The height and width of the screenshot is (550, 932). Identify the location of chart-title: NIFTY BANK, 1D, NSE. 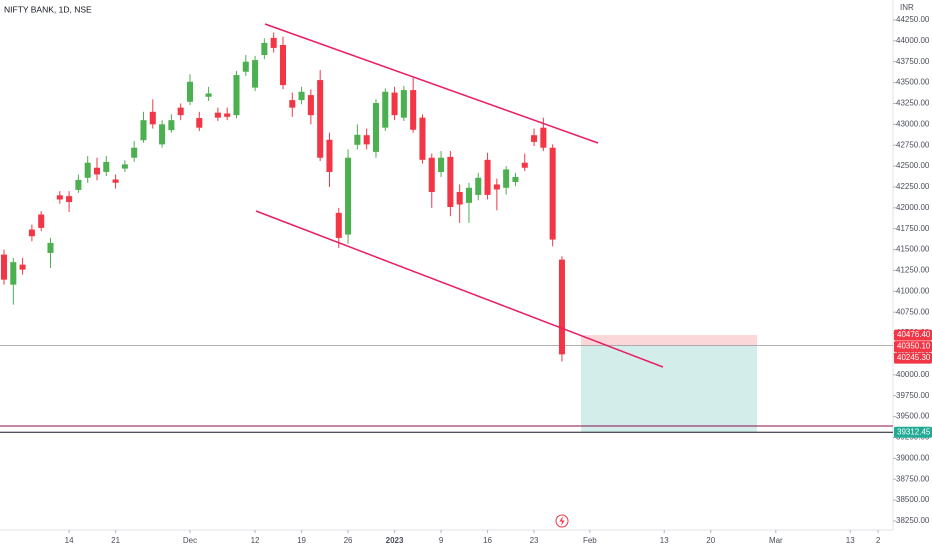
(48, 9).